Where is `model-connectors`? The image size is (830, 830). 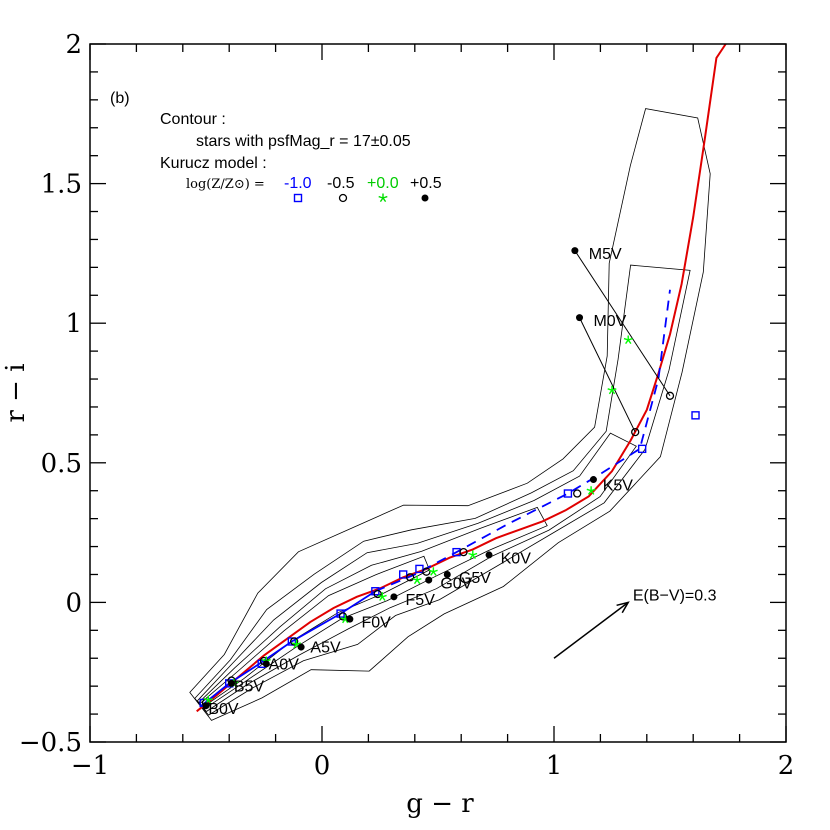 model-connectors is located at coordinates (622, 341).